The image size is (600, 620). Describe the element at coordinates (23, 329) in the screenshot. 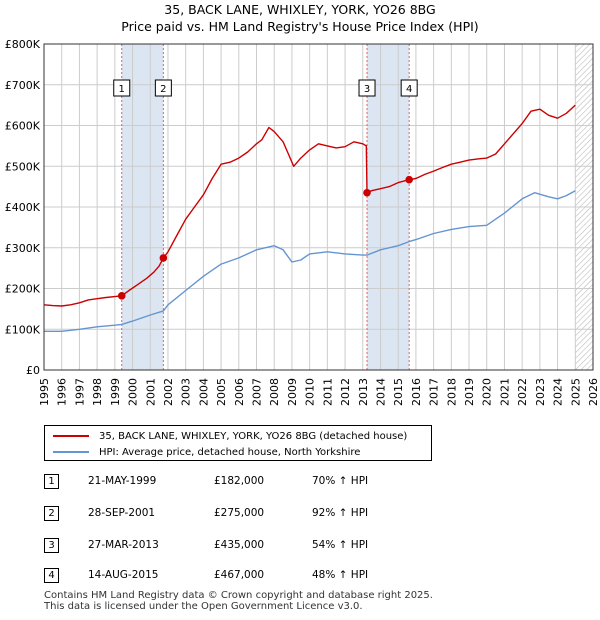

I see `y-tick-label: £100K` at that location.